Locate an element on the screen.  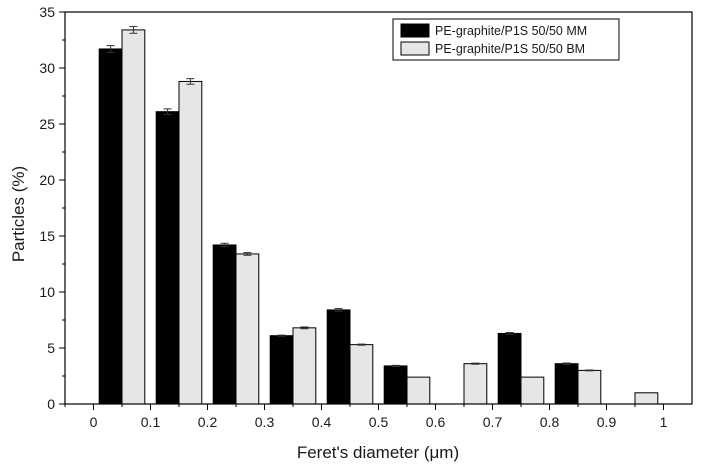
legend-label-0: PE-graphite/P1S 50/50 MM is located at coordinates (511, 31).